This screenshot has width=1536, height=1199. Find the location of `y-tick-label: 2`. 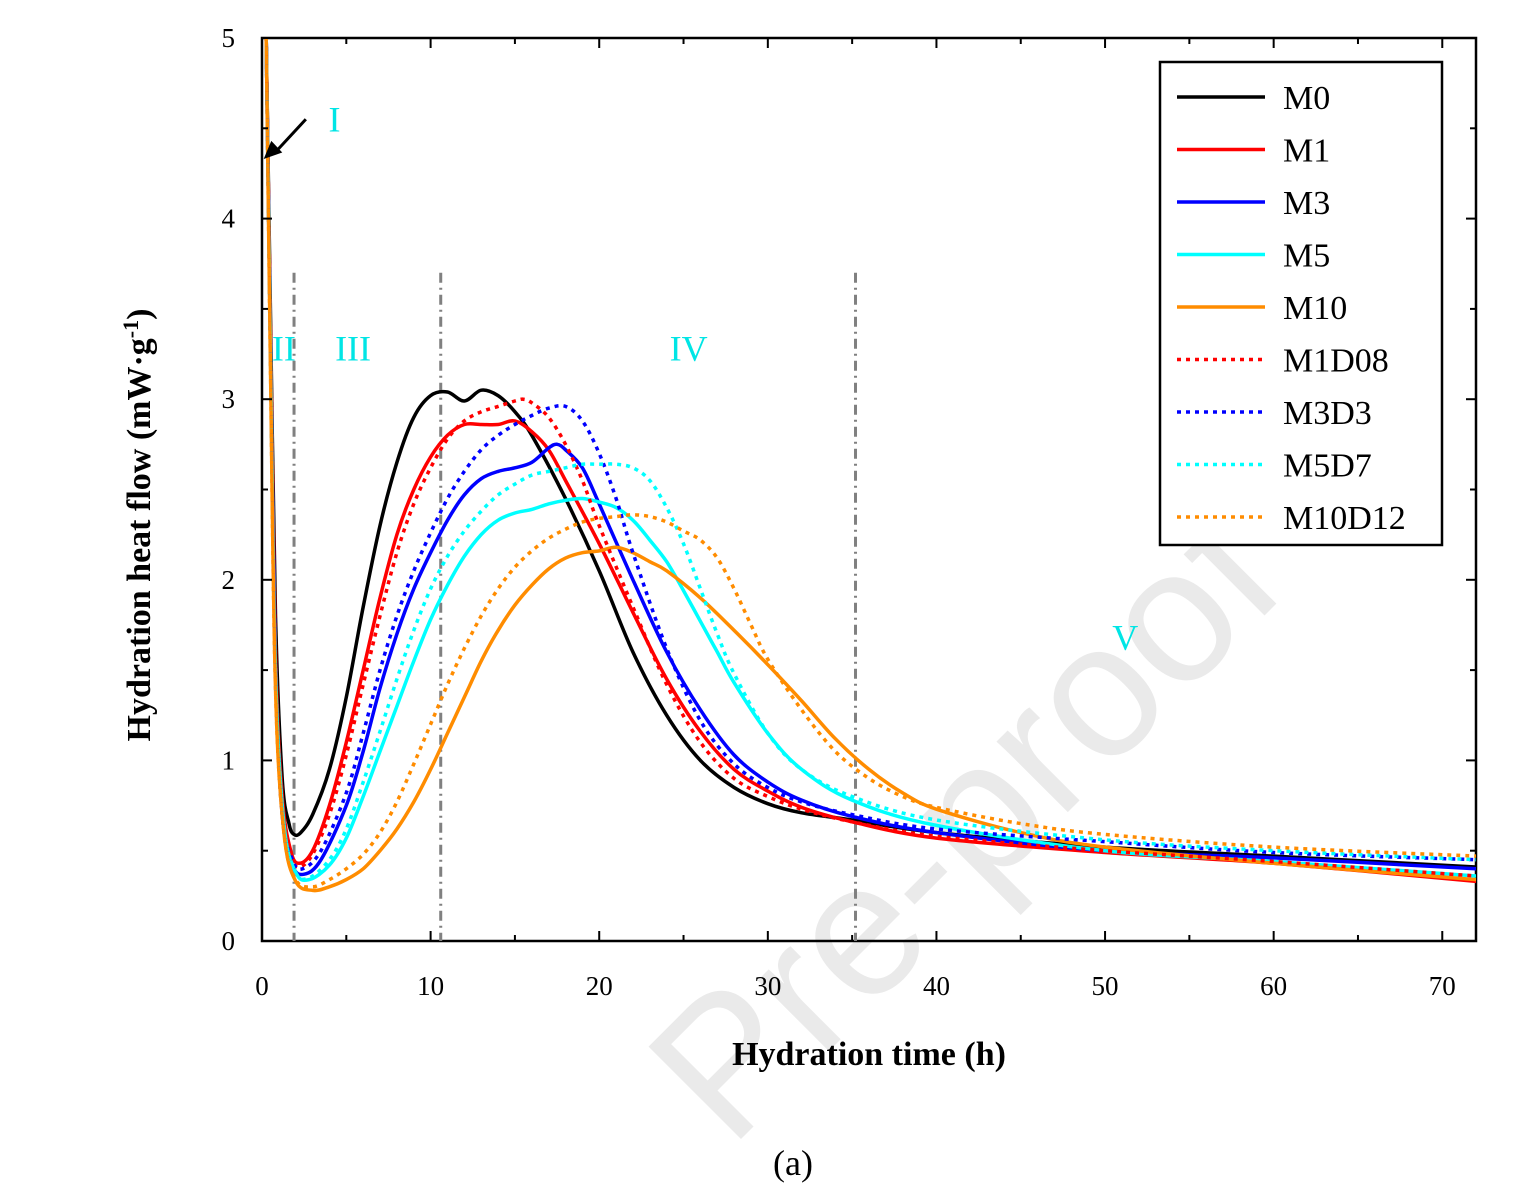

y-tick-label: 2 is located at coordinates (229, 580).